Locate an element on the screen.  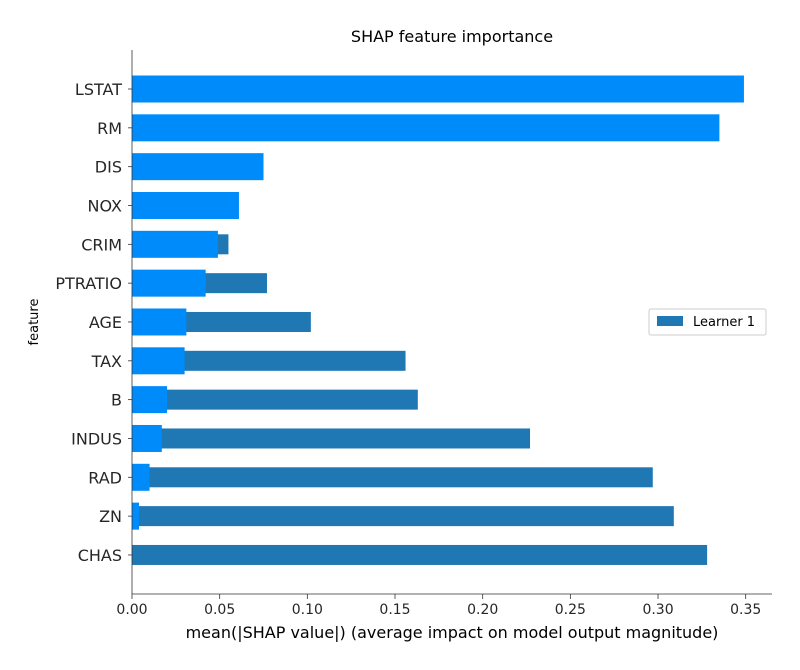
legend-label-learner-1: Learner 1 is located at coordinates (724, 322).